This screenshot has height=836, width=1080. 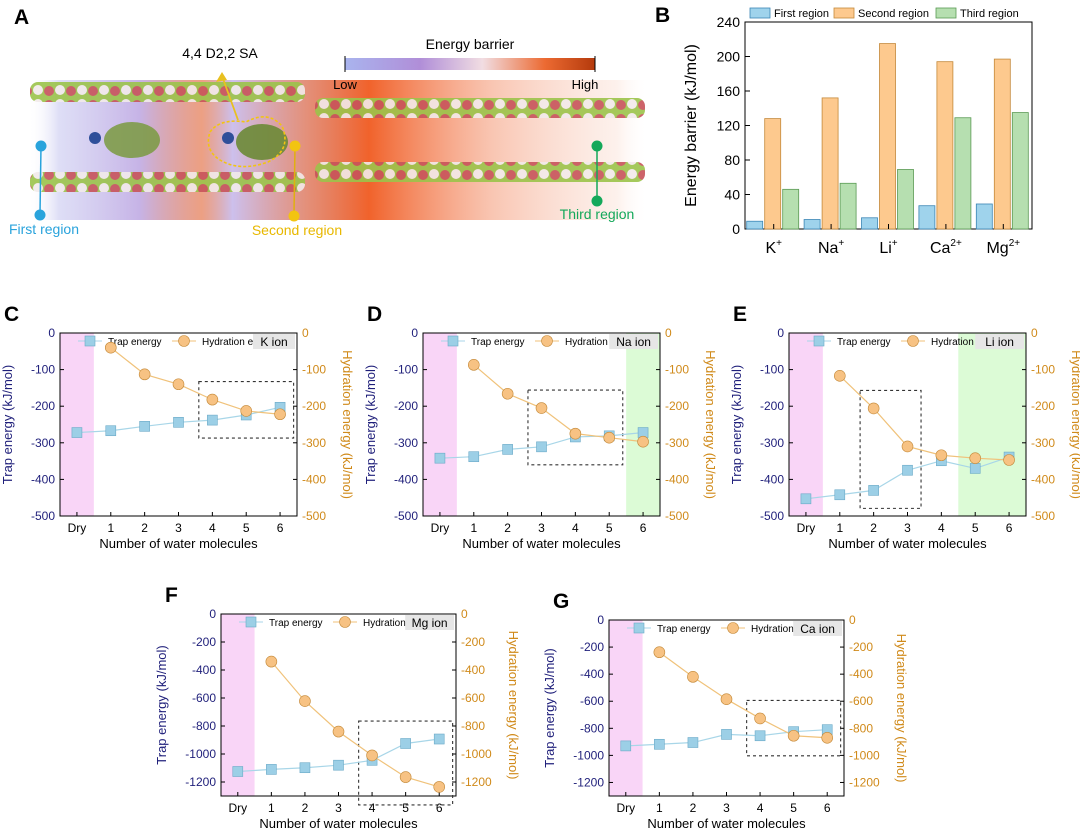 I want to click on right-y-tick-label: -800, so click(x=861, y=728).